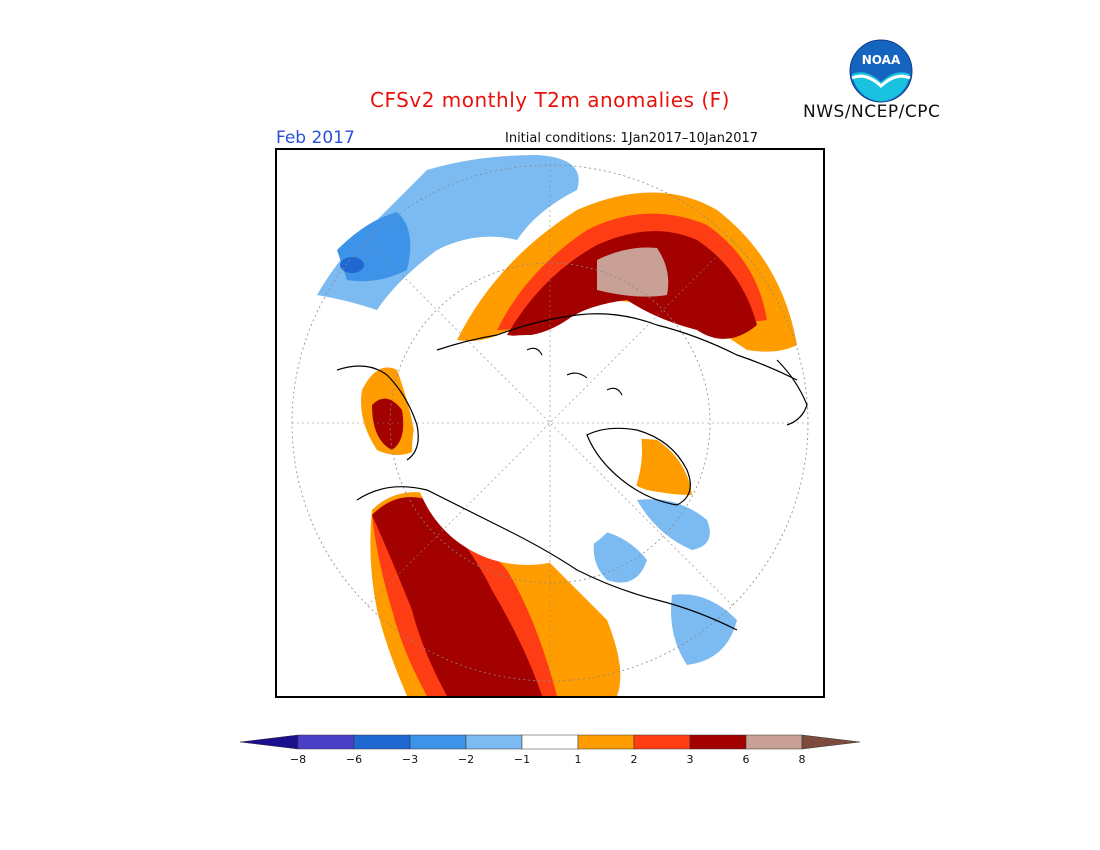 The height and width of the screenshot is (850, 1100). Describe the element at coordinates (527, 450) in the screenshot. I see `arctic-neutral-zone` at that location.